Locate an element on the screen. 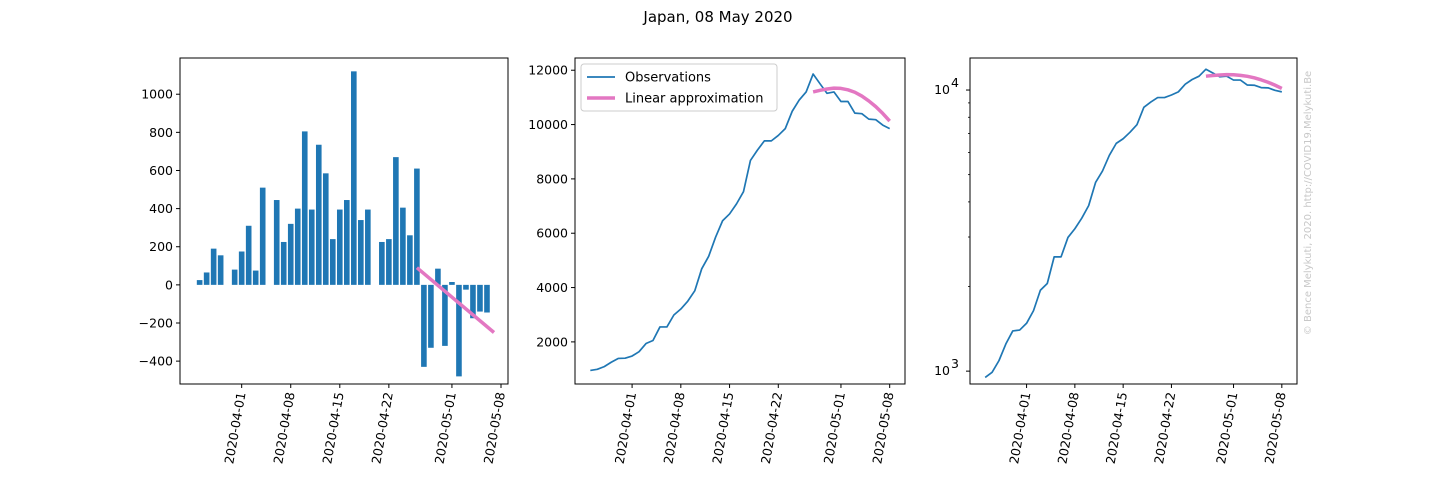  y-tick-label: 4000 is located at coordinates (552, 287).